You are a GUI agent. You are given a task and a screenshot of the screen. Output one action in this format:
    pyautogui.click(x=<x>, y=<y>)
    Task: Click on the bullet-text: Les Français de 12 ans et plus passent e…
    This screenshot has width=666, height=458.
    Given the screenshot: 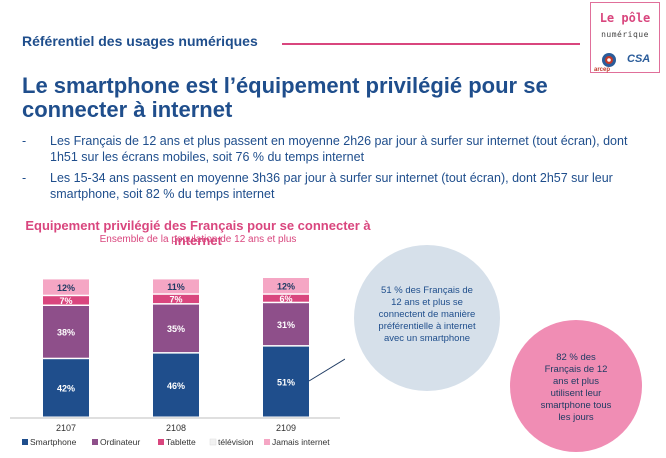 What is the action you would take?
    pyautogui.click(x=339, y=149)
    